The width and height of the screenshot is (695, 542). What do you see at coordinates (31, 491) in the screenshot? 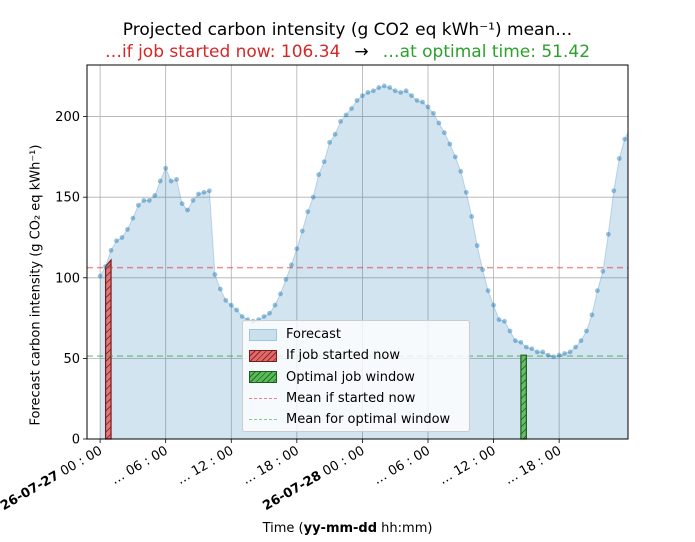
I see `x-tick-label-date: 26-07-27` at bounding box center [31, 491].